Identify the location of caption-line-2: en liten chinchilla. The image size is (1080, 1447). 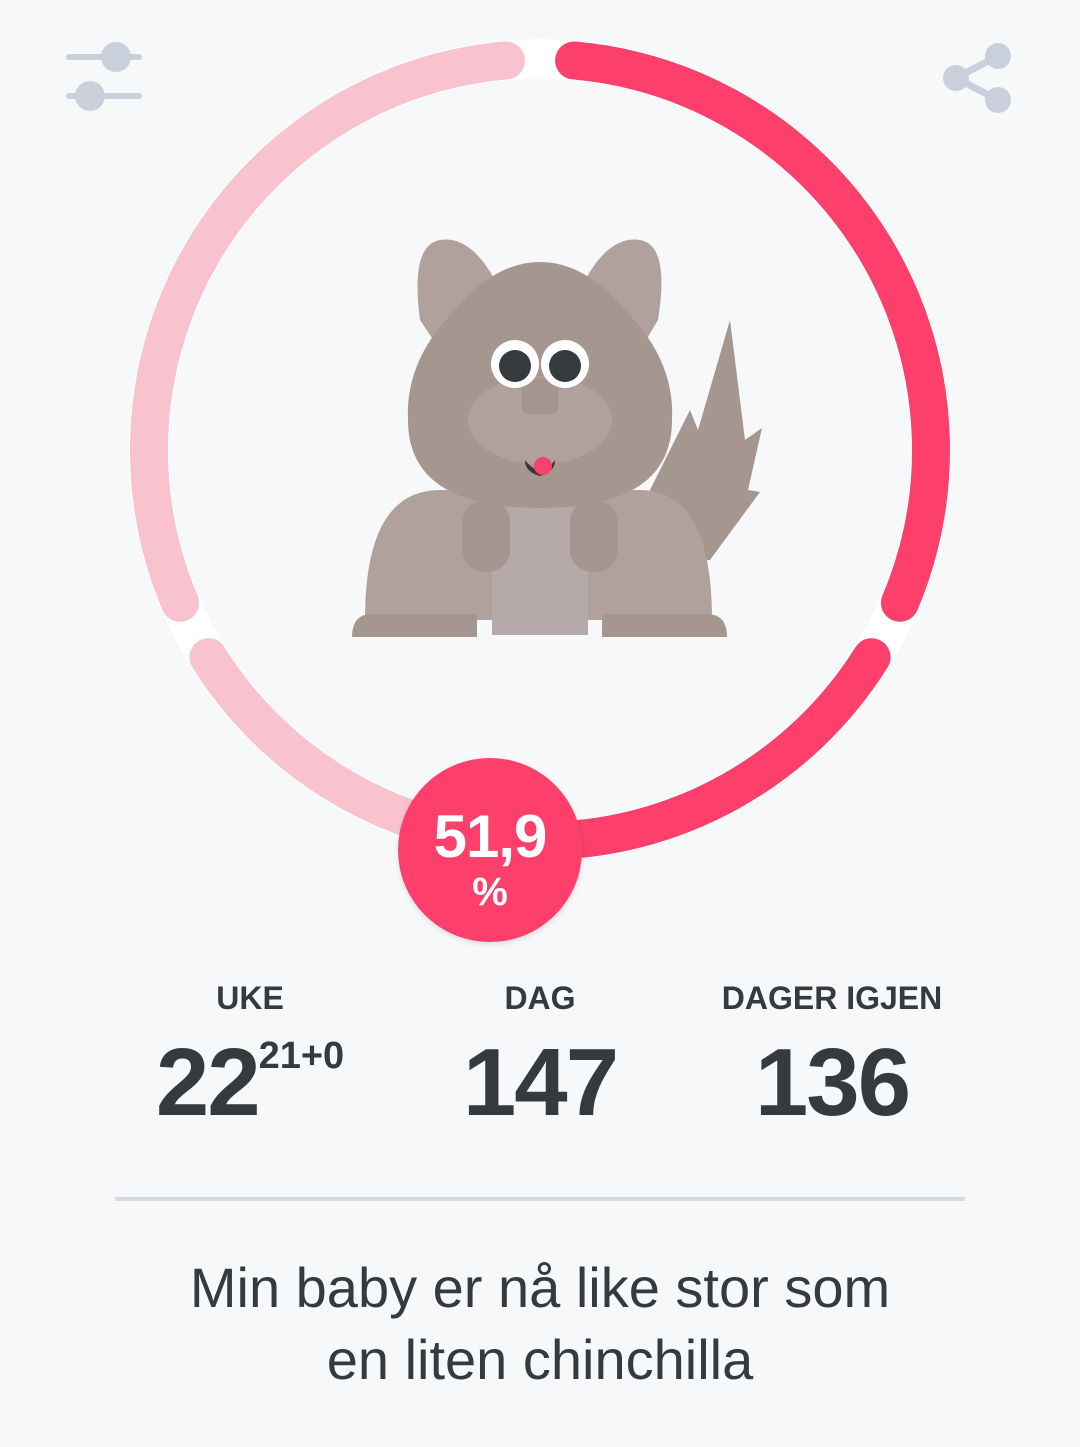
(540, 1359).